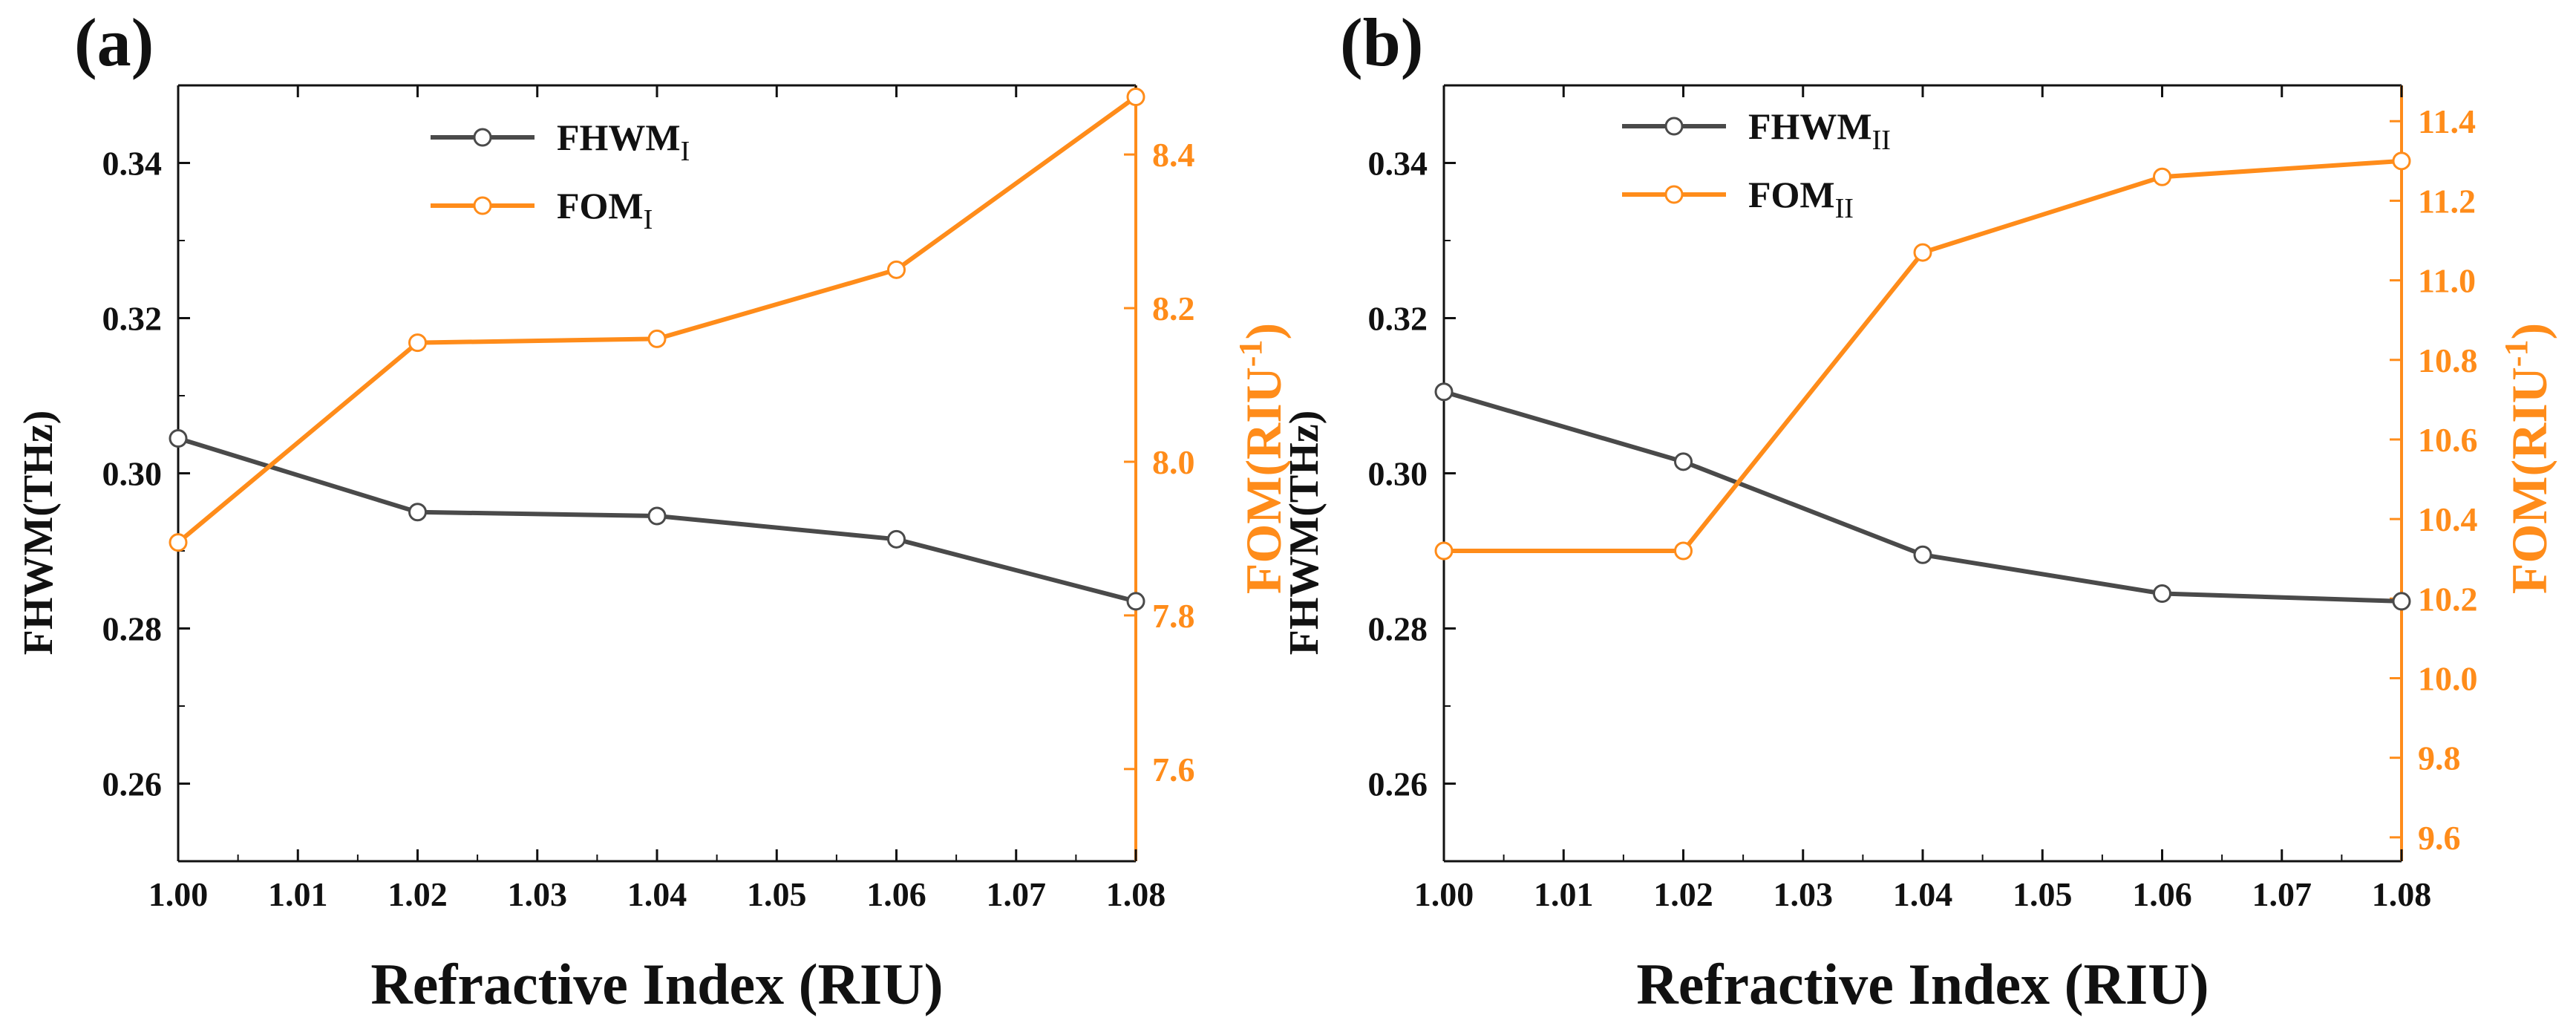  What do you see at coordinates (1923, 355) in the screenshot?
I see `fom-series-line` at bounding box center [1923, 355].